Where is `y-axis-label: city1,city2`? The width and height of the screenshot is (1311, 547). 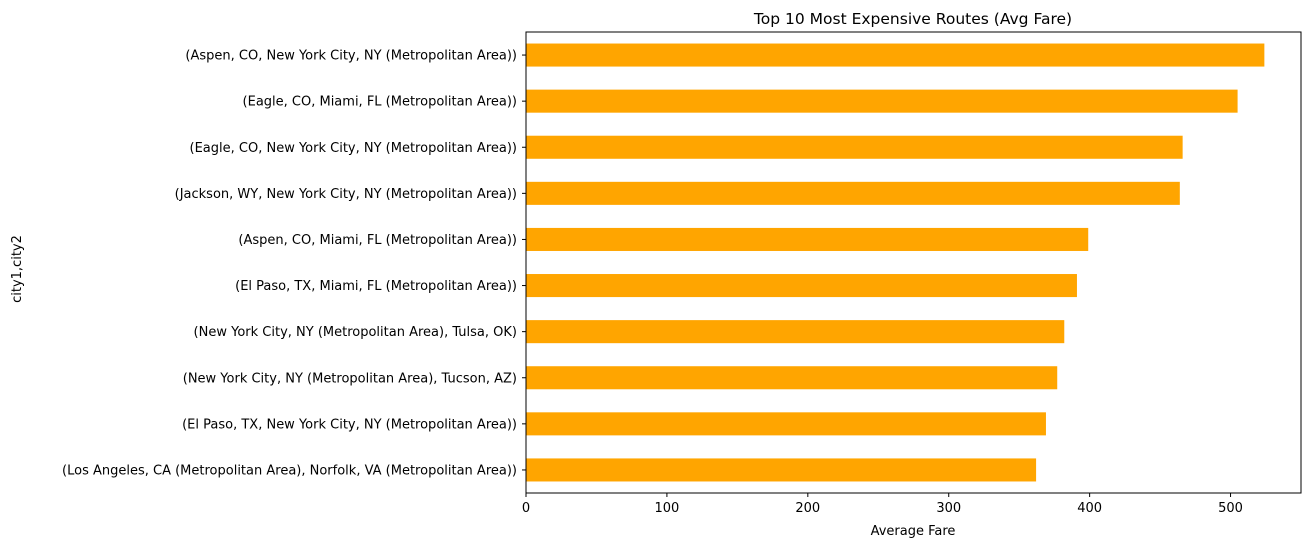 y-axis-label: city1,city2 is located at coordinates (17, 269).